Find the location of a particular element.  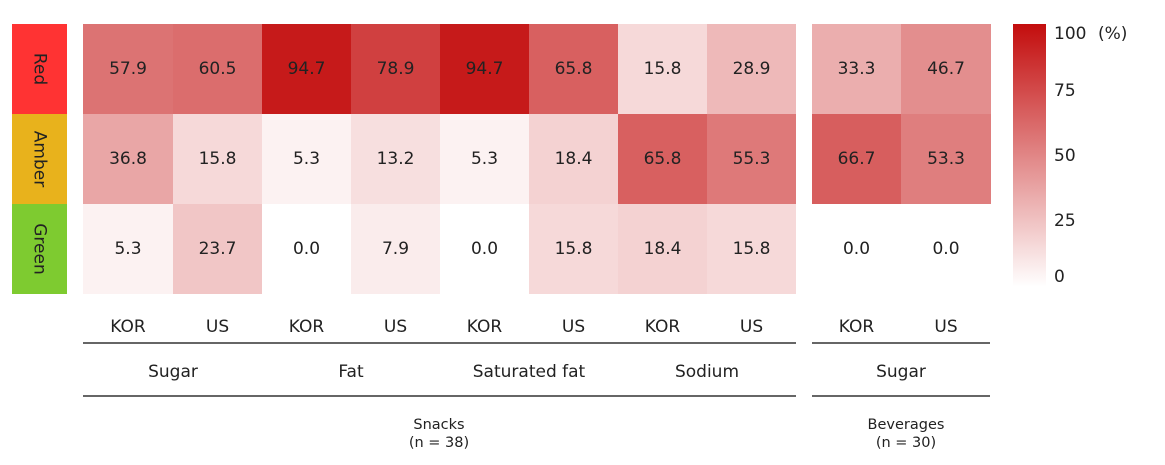

cell-value-label: 66.7 is located at coordinates (857, 159).